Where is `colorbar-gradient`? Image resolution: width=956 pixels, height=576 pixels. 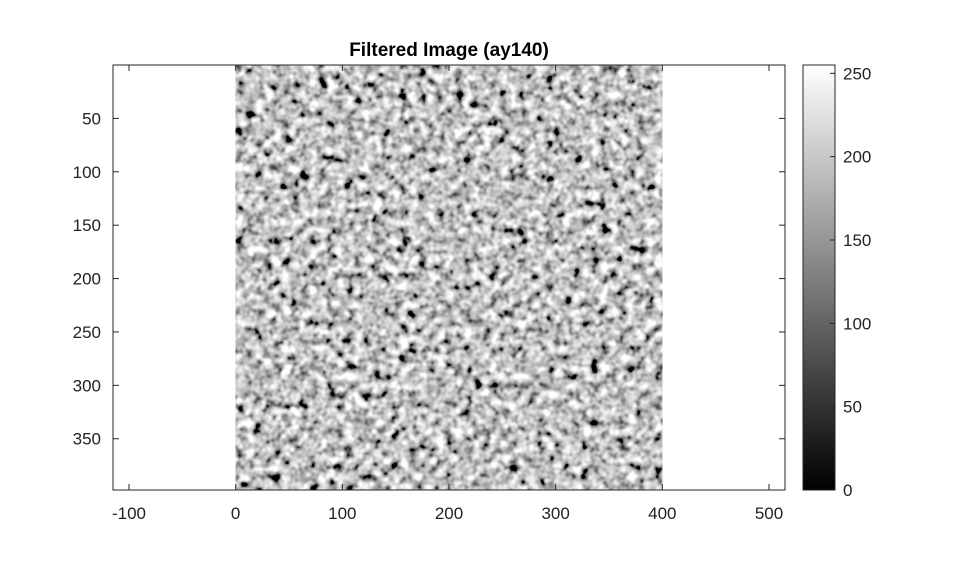 colorbar-gradient is located at coordinates (819, 277).